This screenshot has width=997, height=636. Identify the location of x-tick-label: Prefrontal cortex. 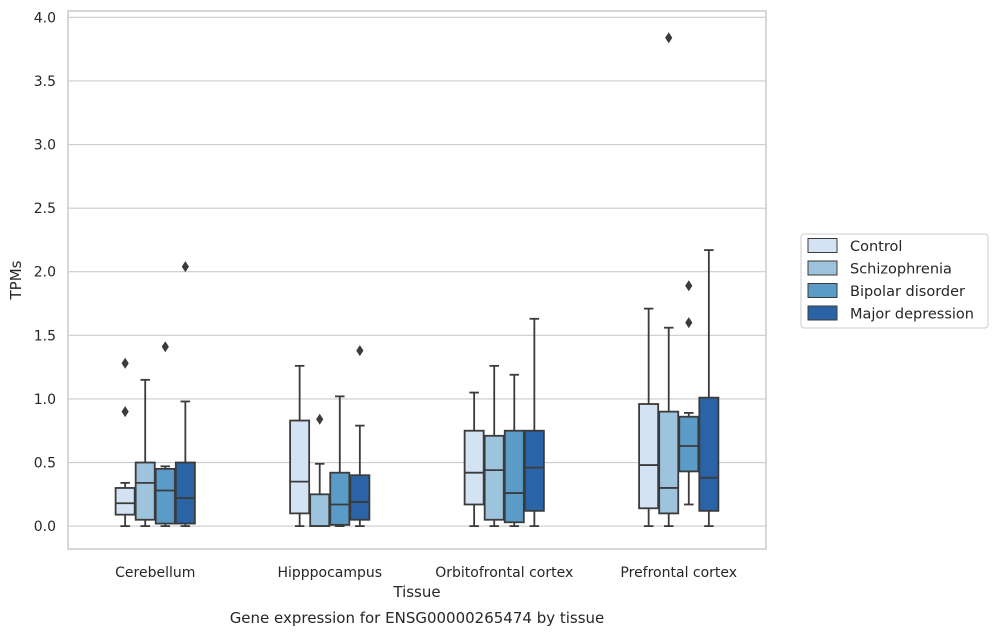
(678, 573).